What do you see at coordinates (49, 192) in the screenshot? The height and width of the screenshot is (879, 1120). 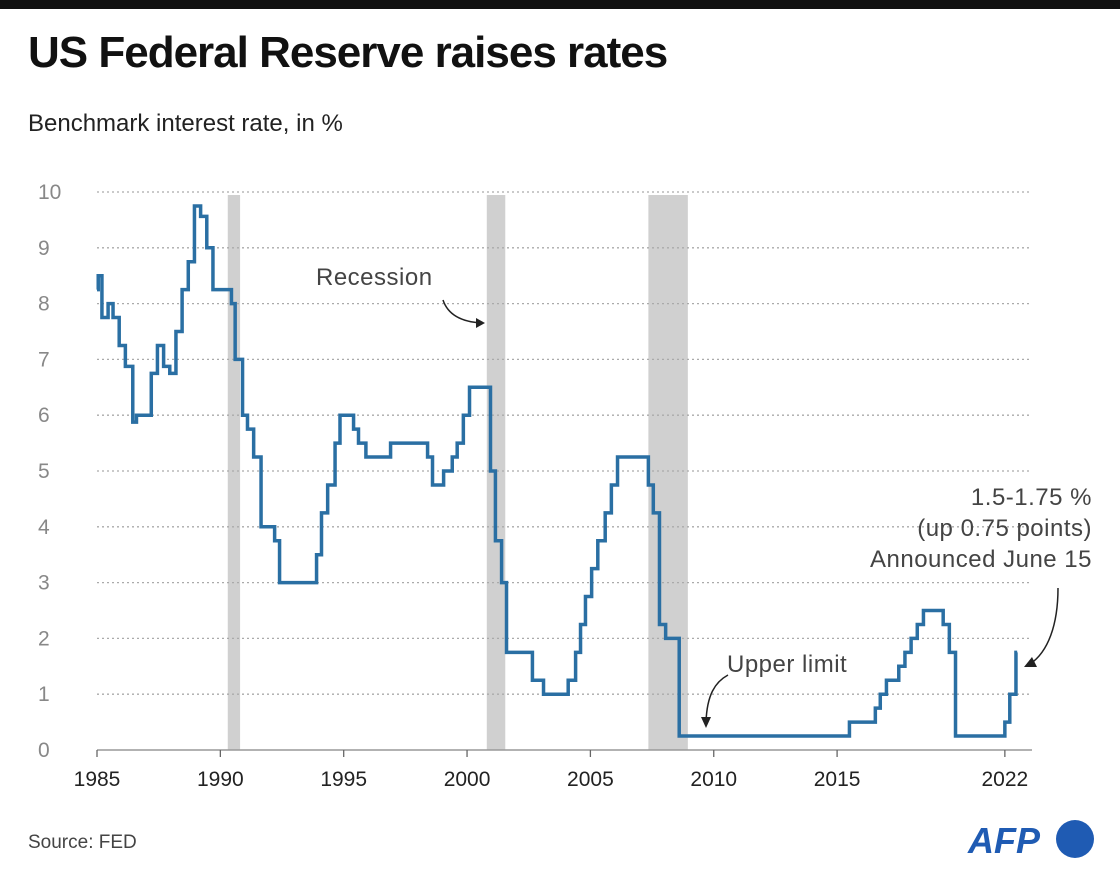 I see `y-tick-label: 10` at bounding box center [49, 192].